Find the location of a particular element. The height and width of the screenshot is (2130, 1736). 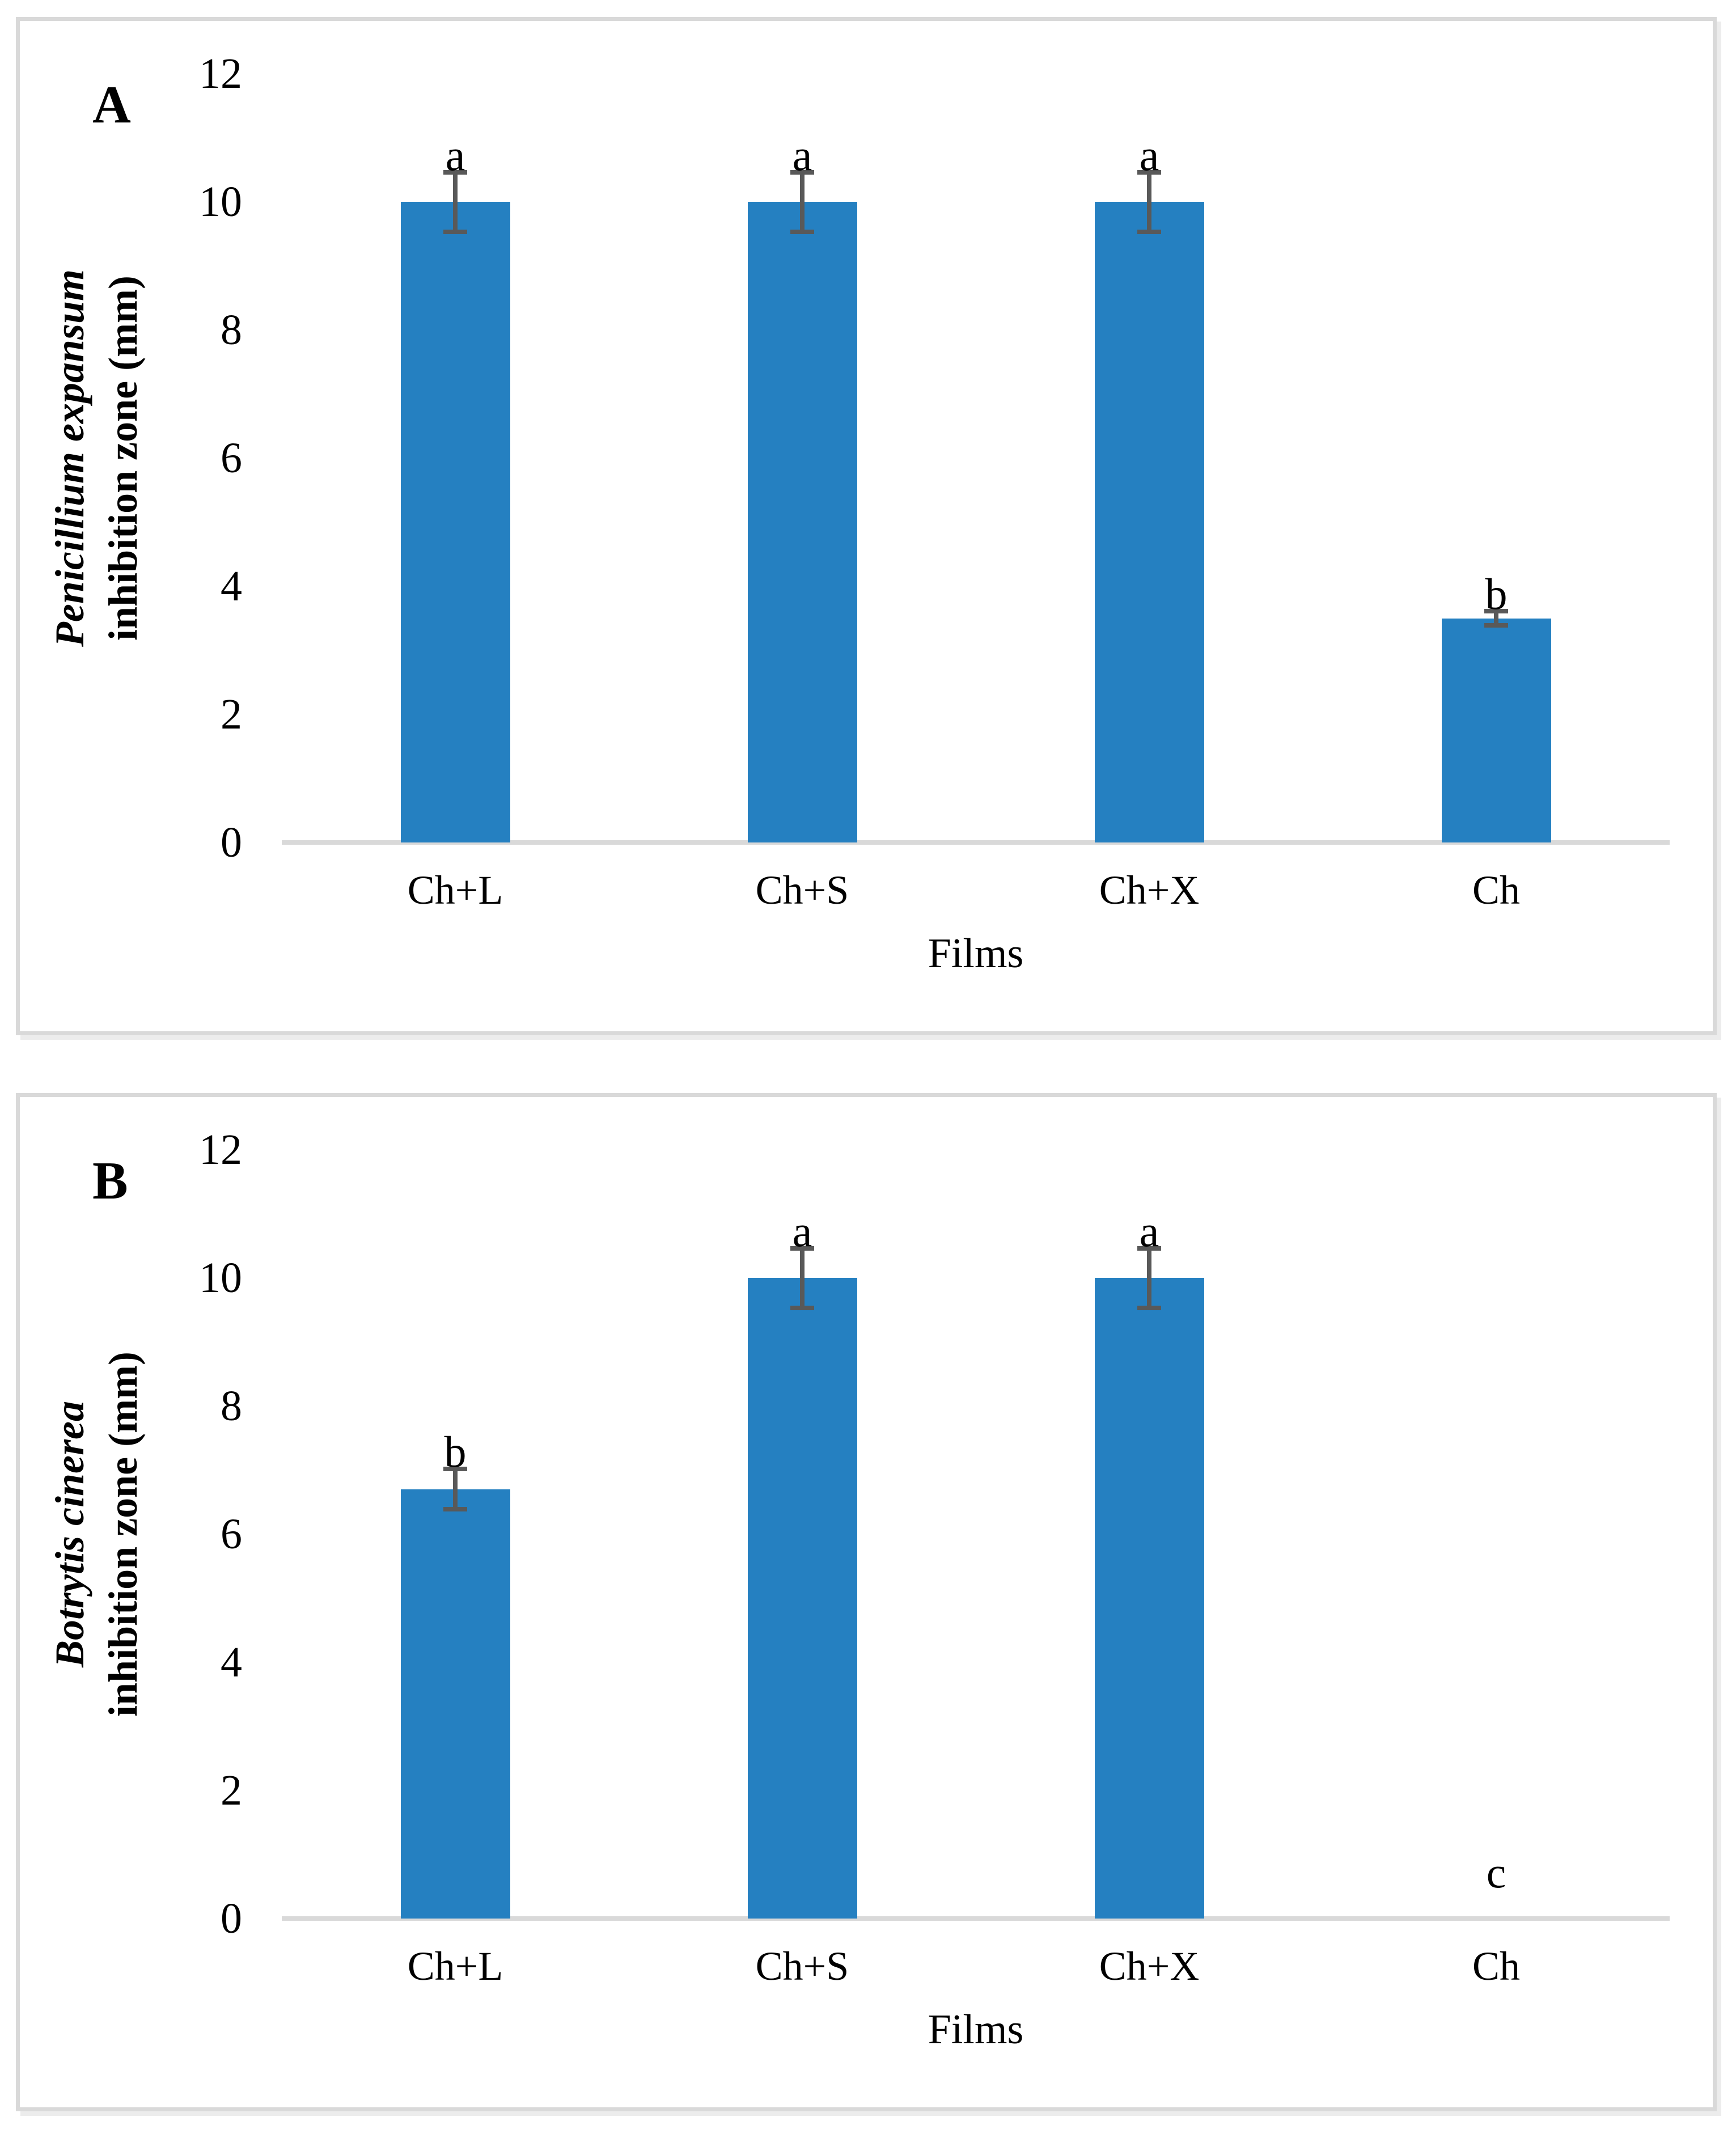

panel-a-x-axis-title: Films is located at coordinates (976, 953).